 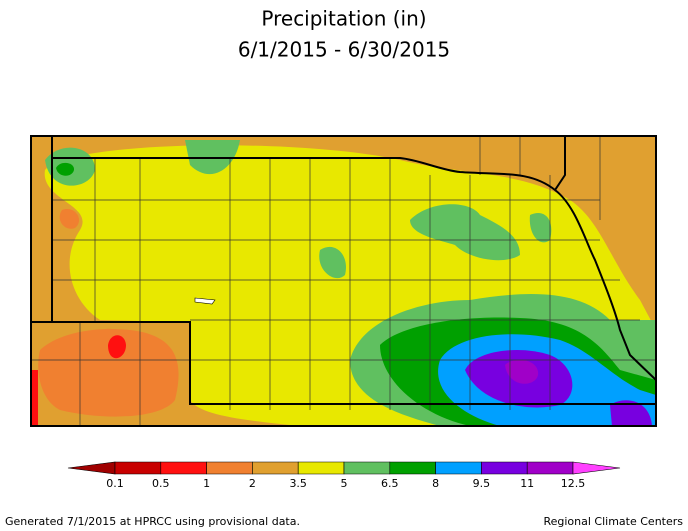 What do you see at coordinates (527, 483) in the screenshot?
I see `legend-label: 11` at bounding box center [527, 483].